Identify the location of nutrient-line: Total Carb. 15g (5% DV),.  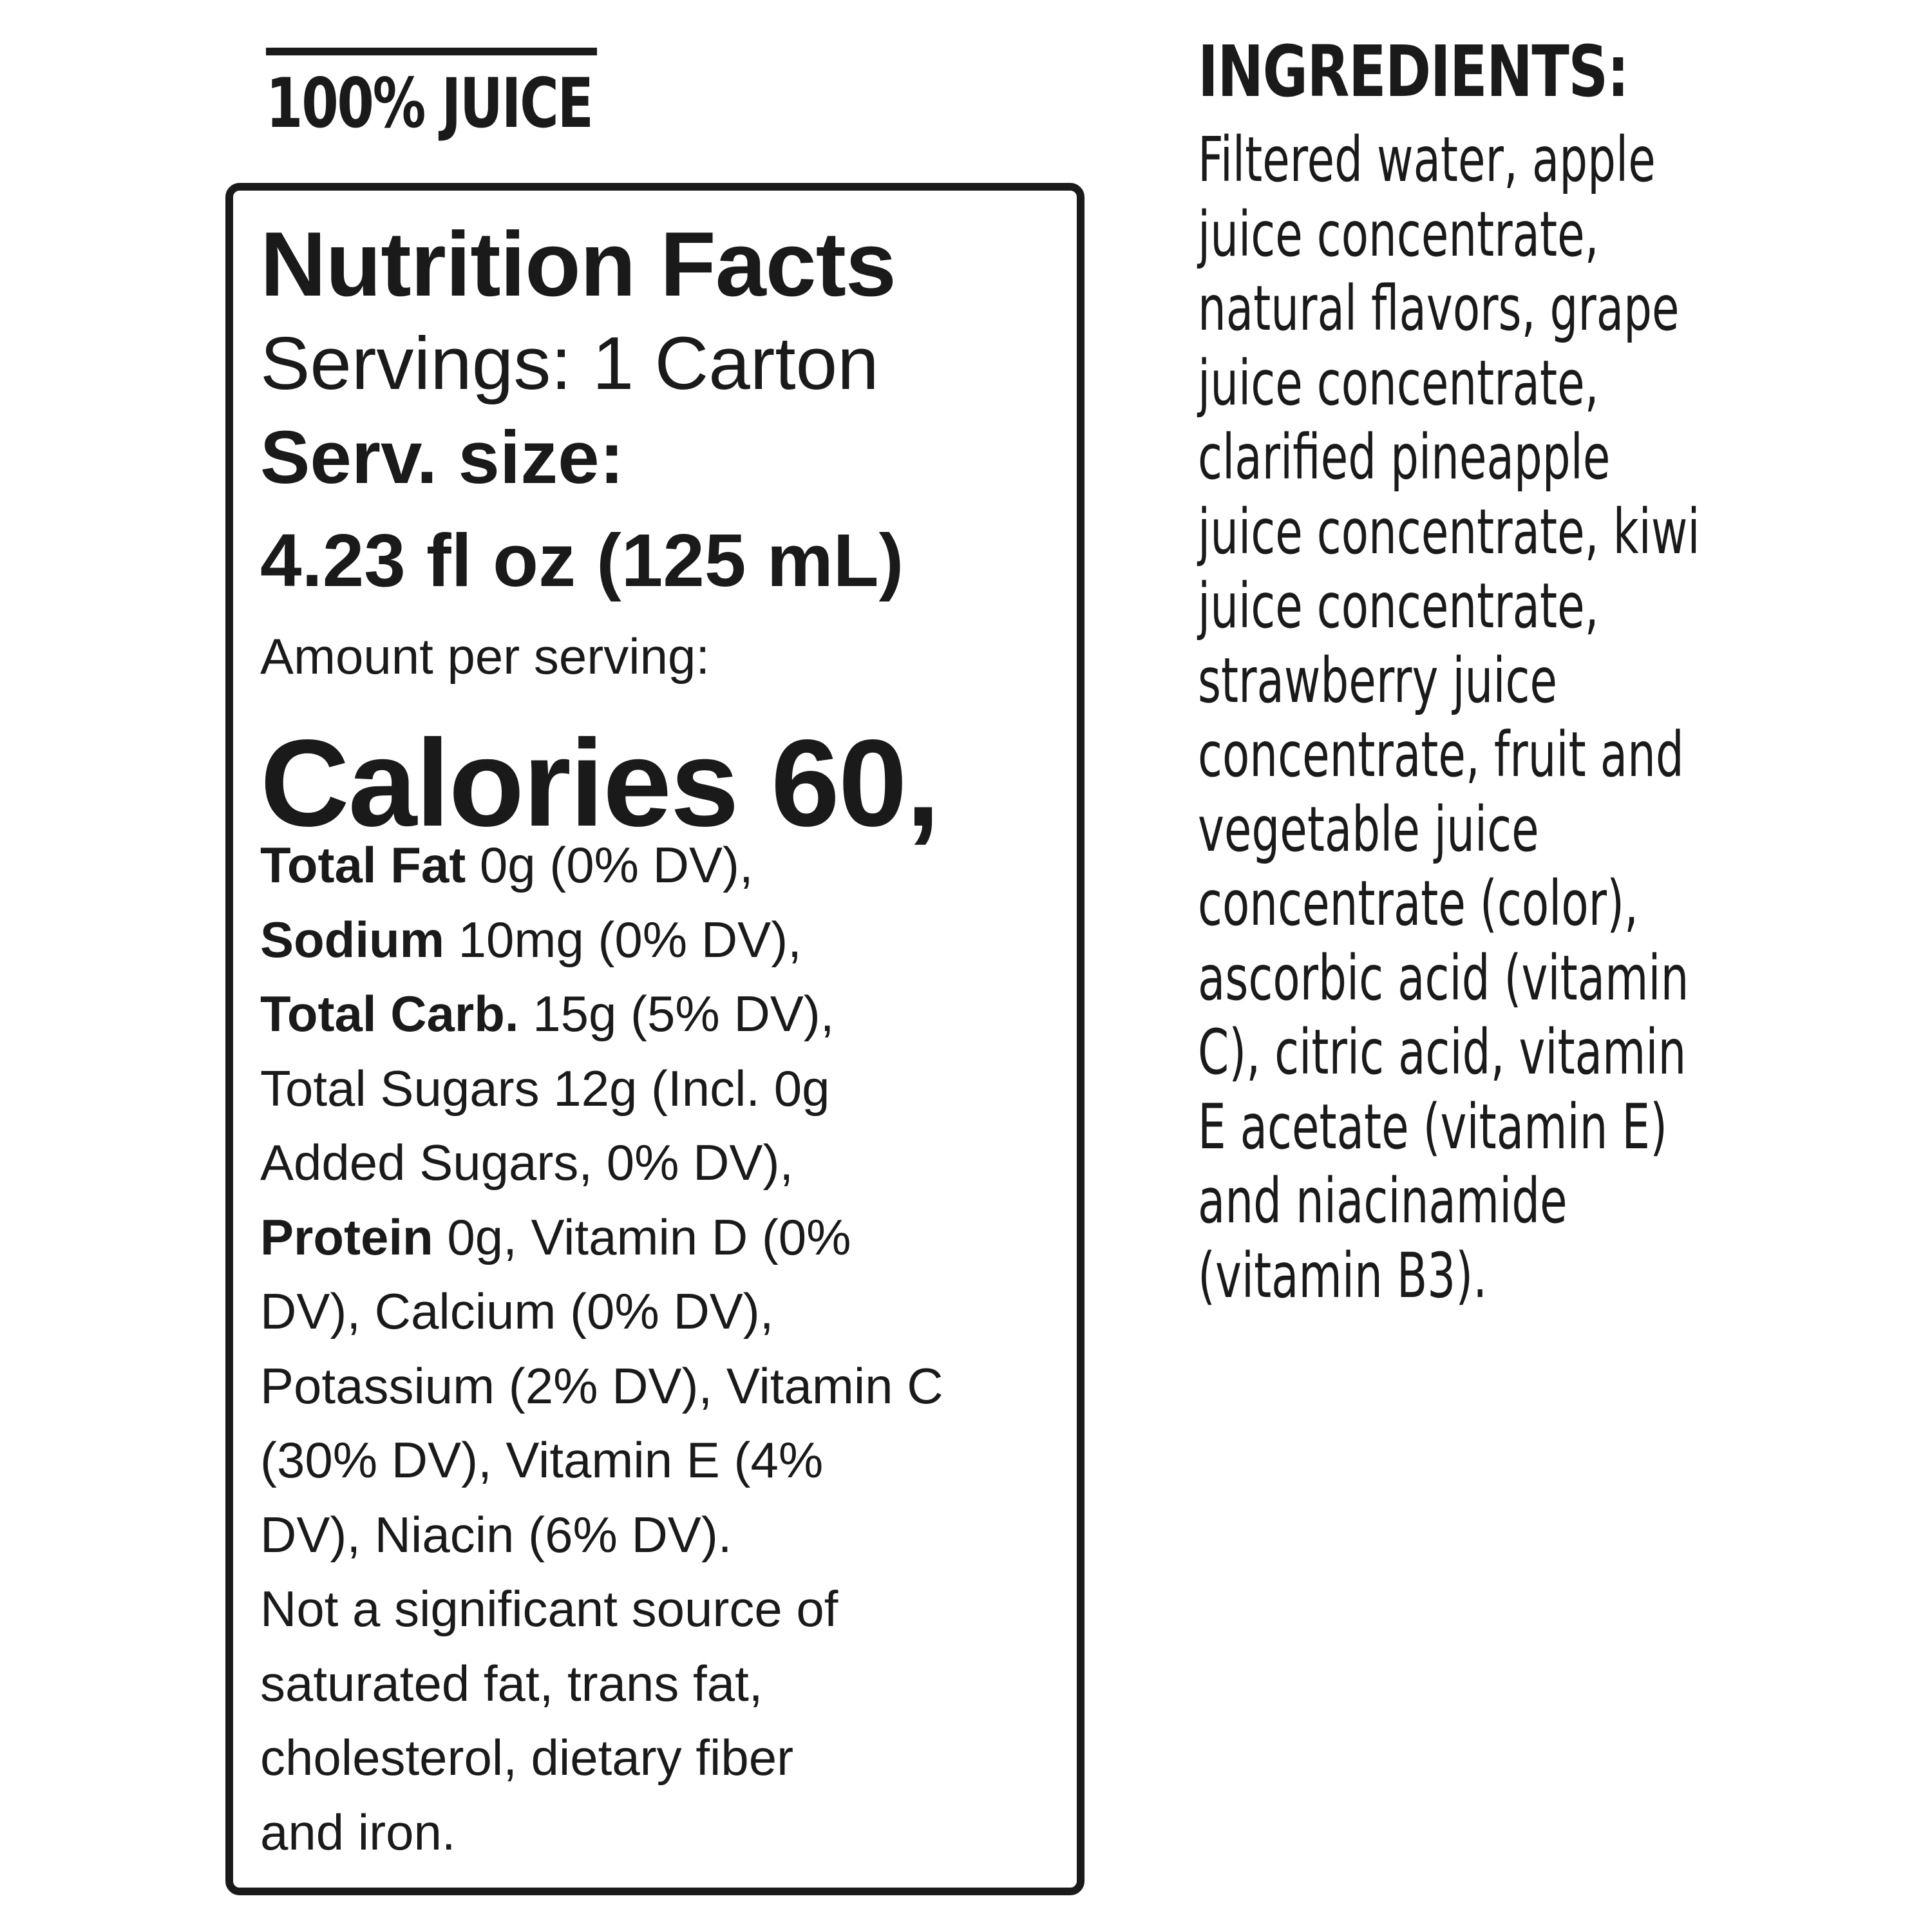
(547, 1014).